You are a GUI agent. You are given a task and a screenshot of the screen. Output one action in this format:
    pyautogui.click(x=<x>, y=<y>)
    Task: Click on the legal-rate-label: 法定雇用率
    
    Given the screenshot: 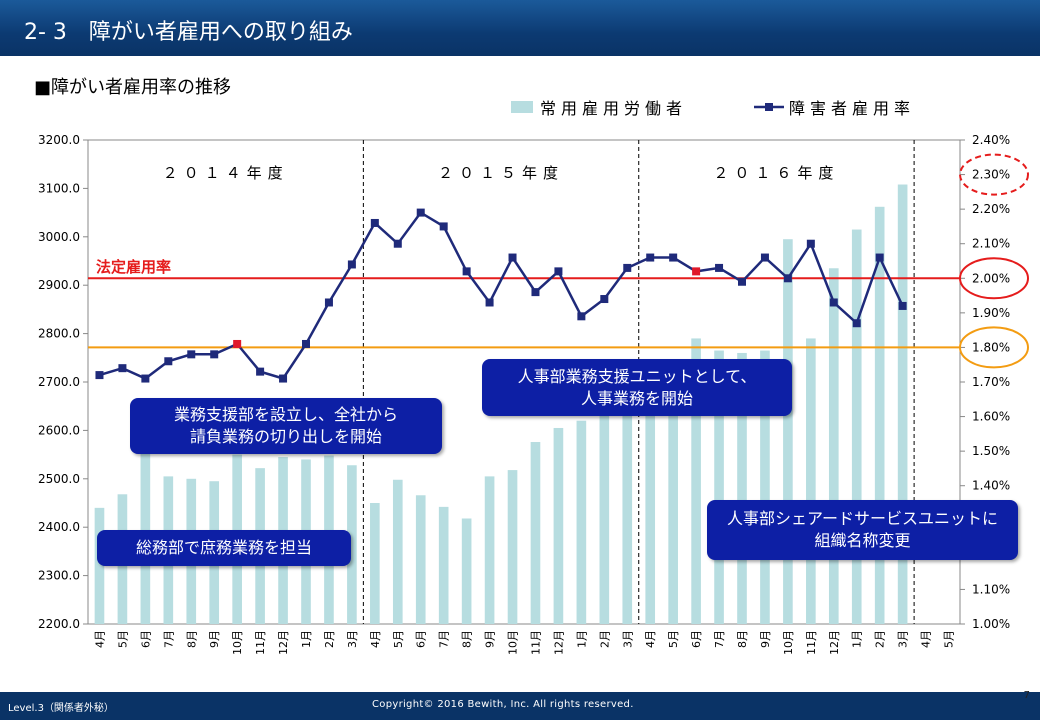 What is the action you would take?
    pyautogui.click(x=133, y=267)
    